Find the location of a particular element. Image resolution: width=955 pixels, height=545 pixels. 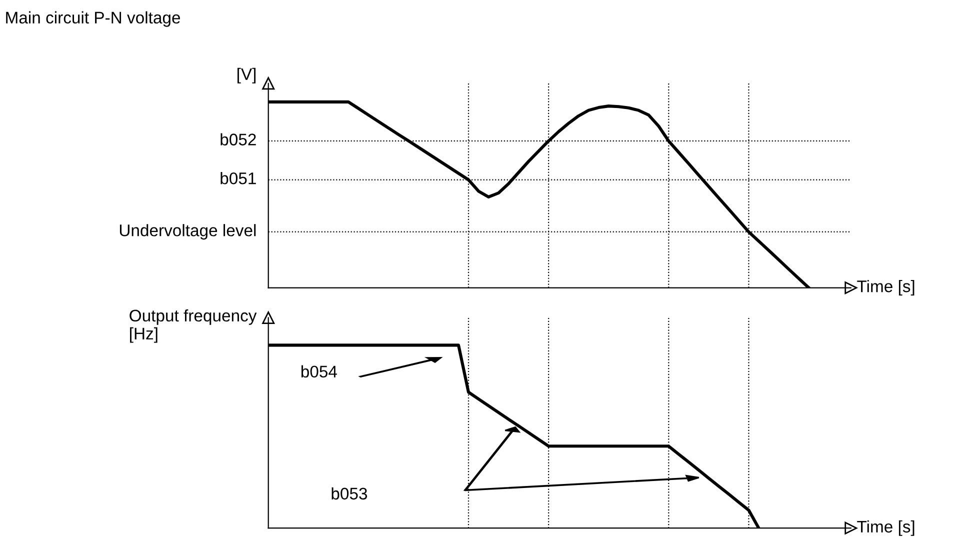

ref-line-label: b052 is located at coordinates (238, 139).